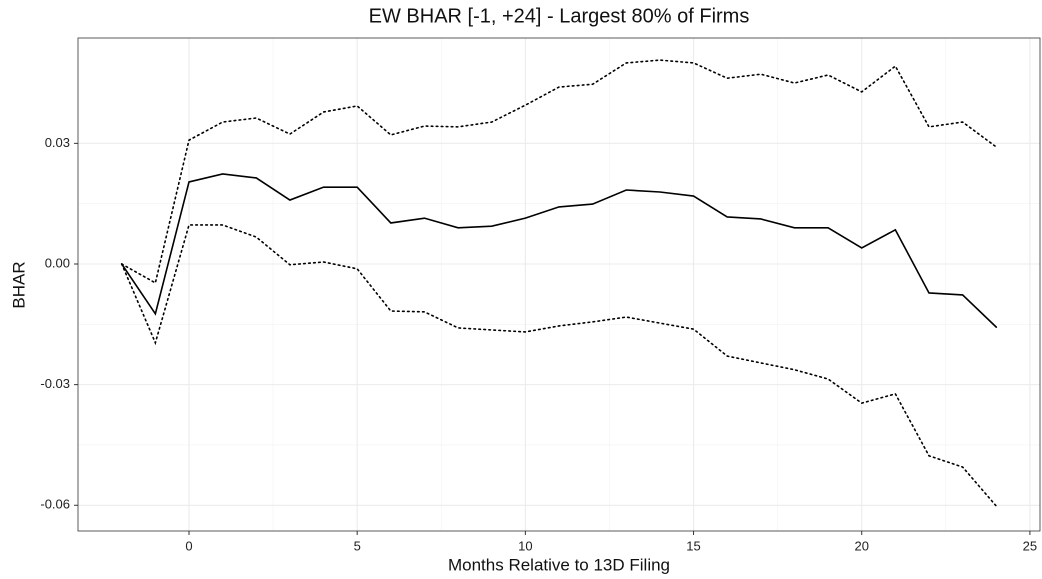 This screenshot has width=1042, height=579. Describe the element at coordinates (18, 284) in the screenshot. I see `y-axis-label: BHAR` at that location.